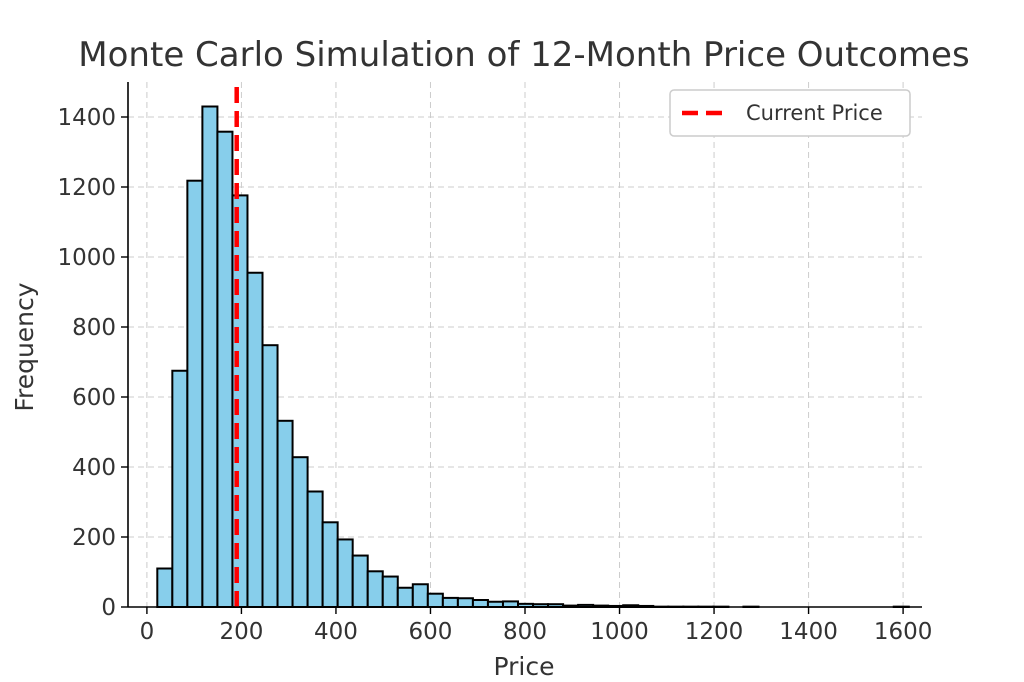  What do you see at coordinates (92, 363) in the screenshot?
I see `y-ticks: 0 200 400 600 800 1000 1200 1400` at bounding box center [92, 363].